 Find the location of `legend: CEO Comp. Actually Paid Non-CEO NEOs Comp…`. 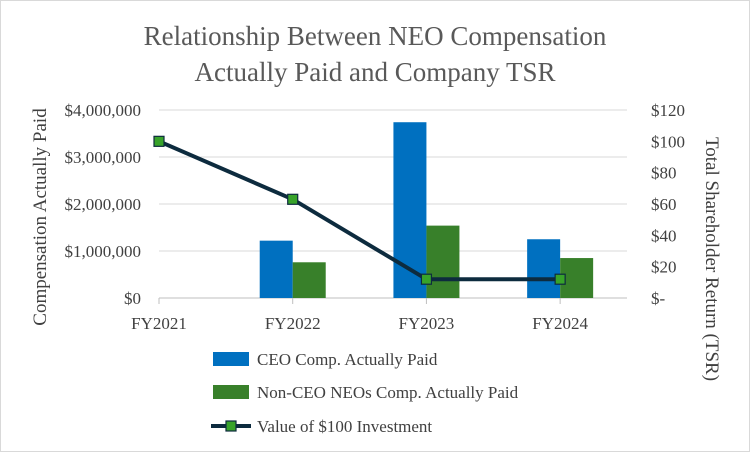

legend: CEO Comp. Actually Paid Non-CEO NEOs Comp… is located at coordinates (365, 393).